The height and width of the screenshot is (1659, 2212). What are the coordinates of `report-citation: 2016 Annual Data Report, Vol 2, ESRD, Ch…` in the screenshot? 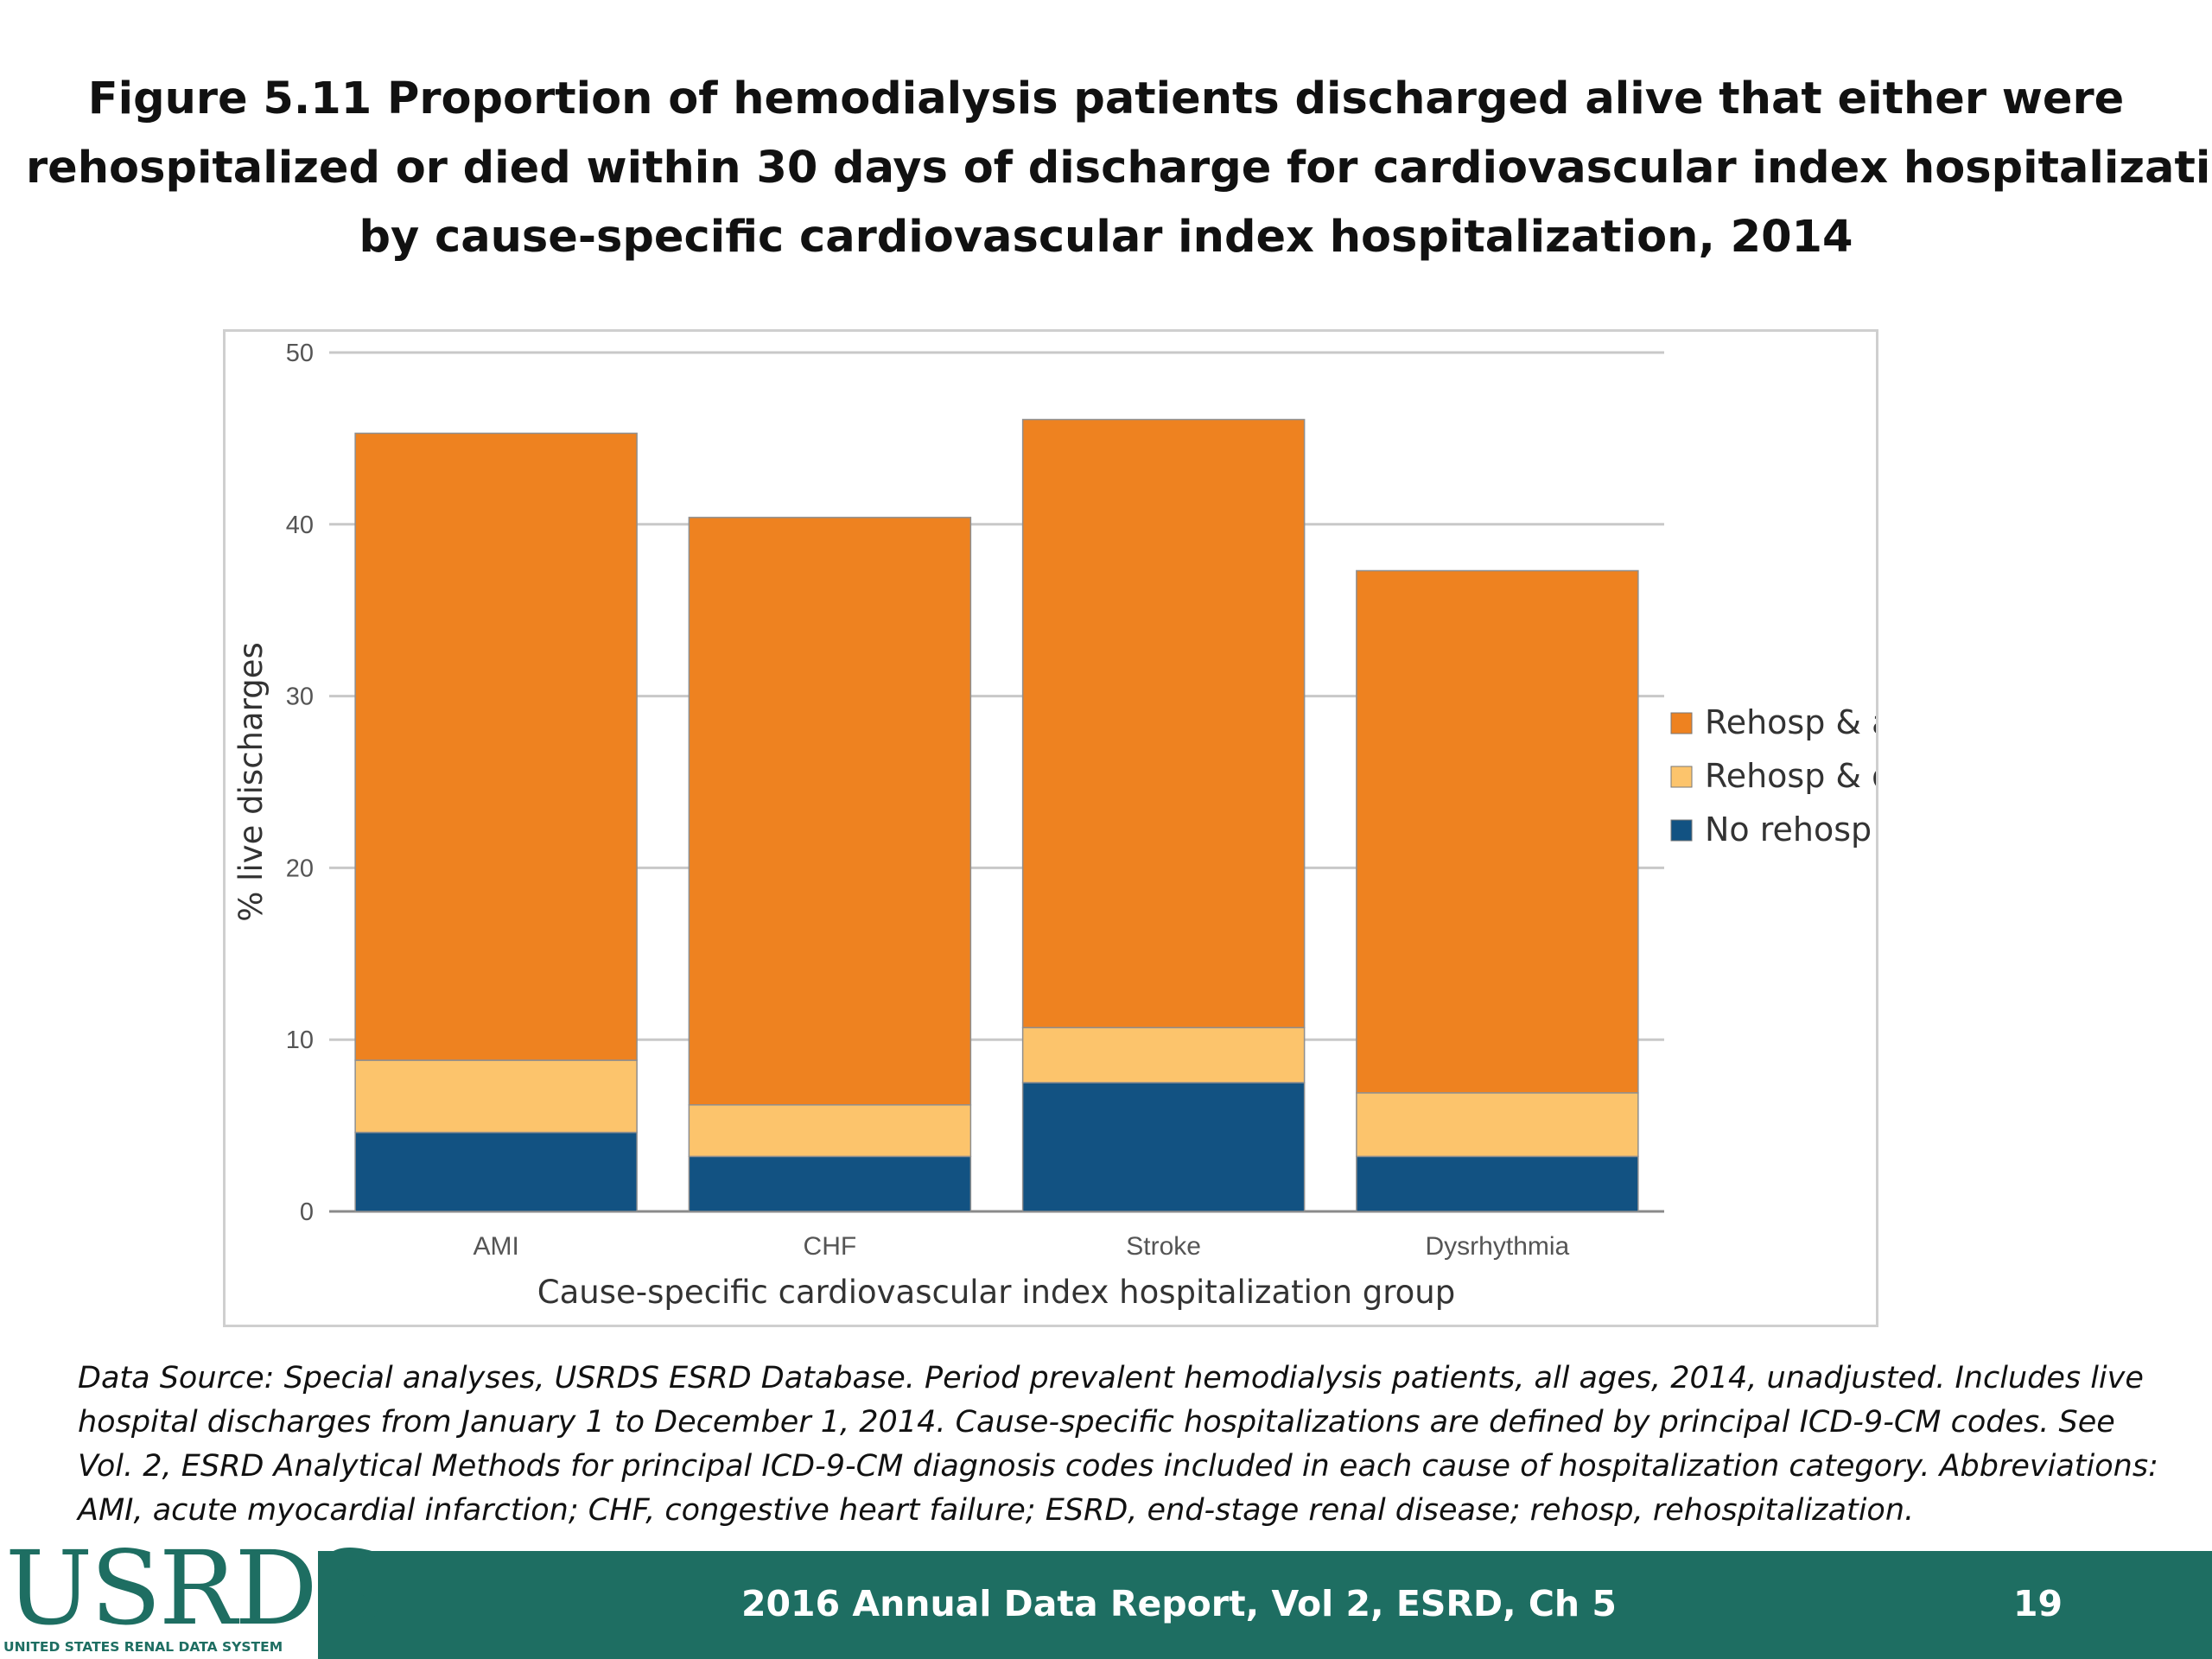 It's located at (1179, 1603).